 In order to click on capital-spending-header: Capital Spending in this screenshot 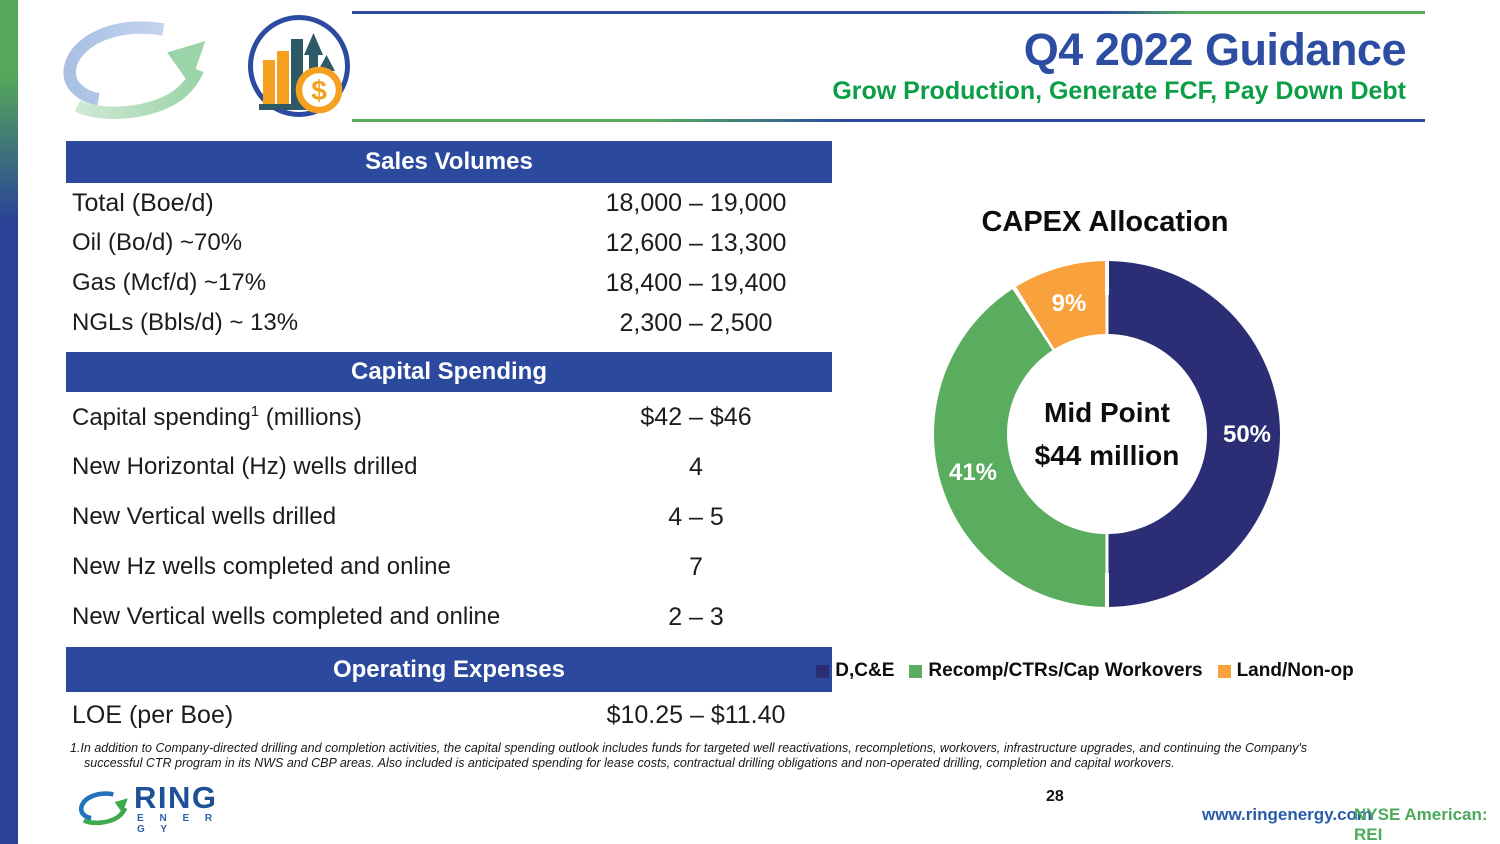, I will do `click(449, 372)`.